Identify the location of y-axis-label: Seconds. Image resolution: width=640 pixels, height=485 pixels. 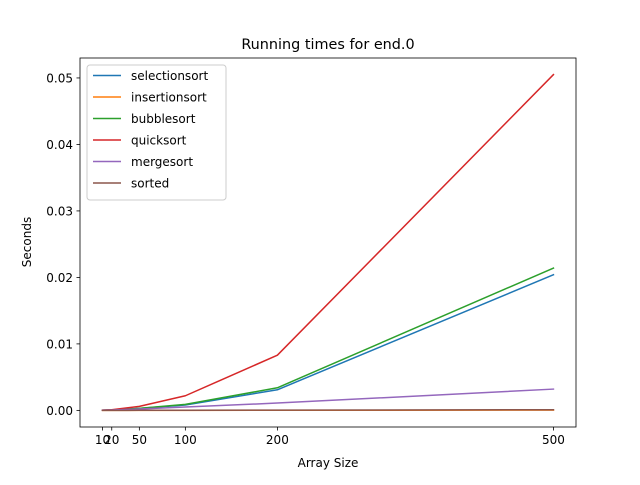
(27, 242).